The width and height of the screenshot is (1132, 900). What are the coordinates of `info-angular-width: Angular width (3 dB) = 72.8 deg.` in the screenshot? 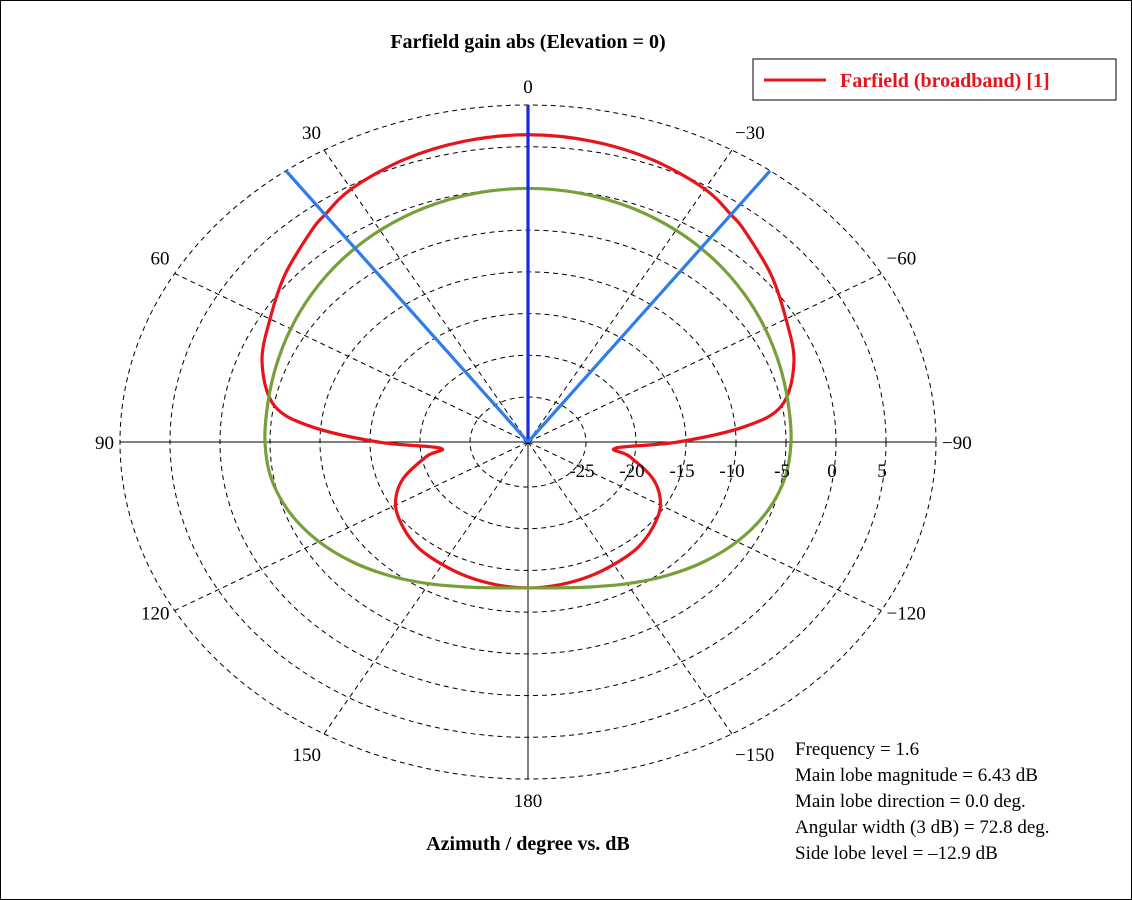 It's located at (922, 827).